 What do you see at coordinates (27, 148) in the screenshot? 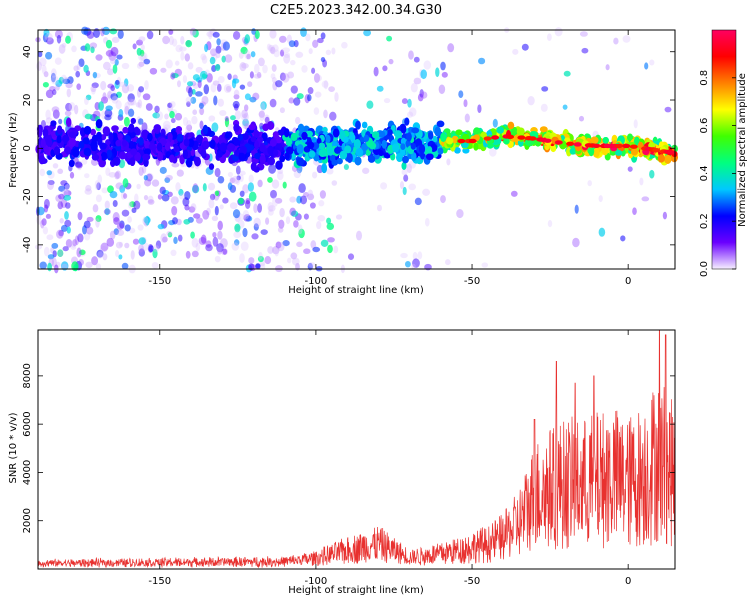
I see `spectrogram-y-tick-label: 0` at bounding box center [27, 148].